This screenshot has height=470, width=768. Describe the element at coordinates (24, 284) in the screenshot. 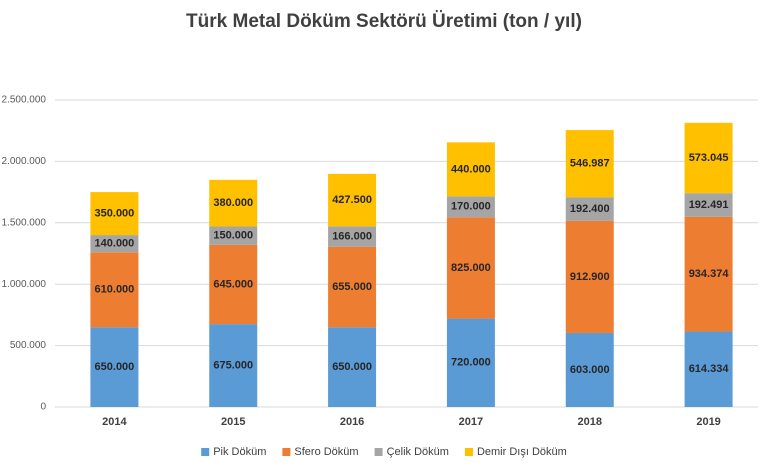

I see `y-tick-label: 1.000.000` at that location.